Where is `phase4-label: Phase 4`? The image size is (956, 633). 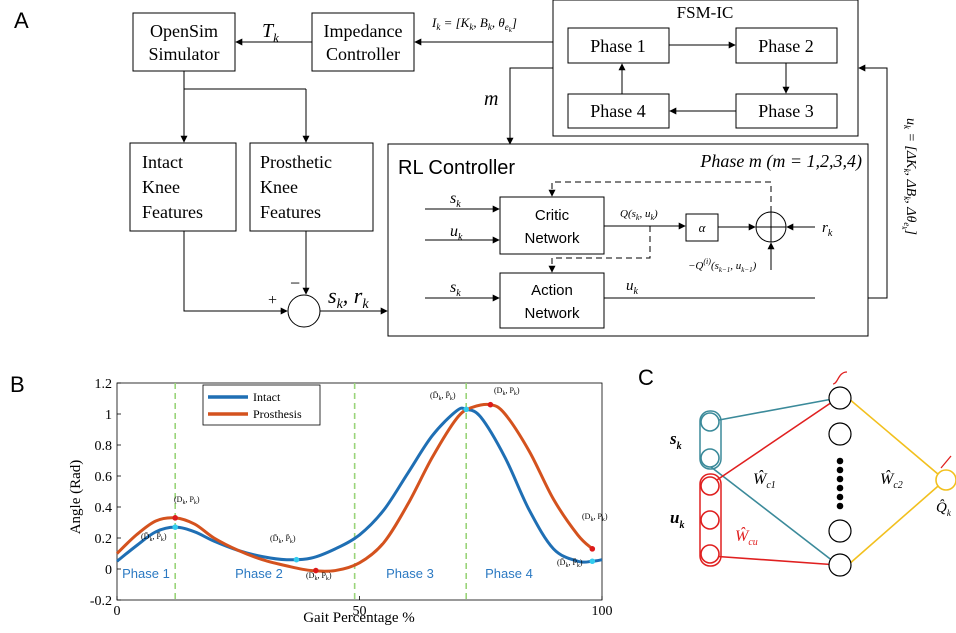
phase4-label: Phase 4 is located at coordinates (618, 111).